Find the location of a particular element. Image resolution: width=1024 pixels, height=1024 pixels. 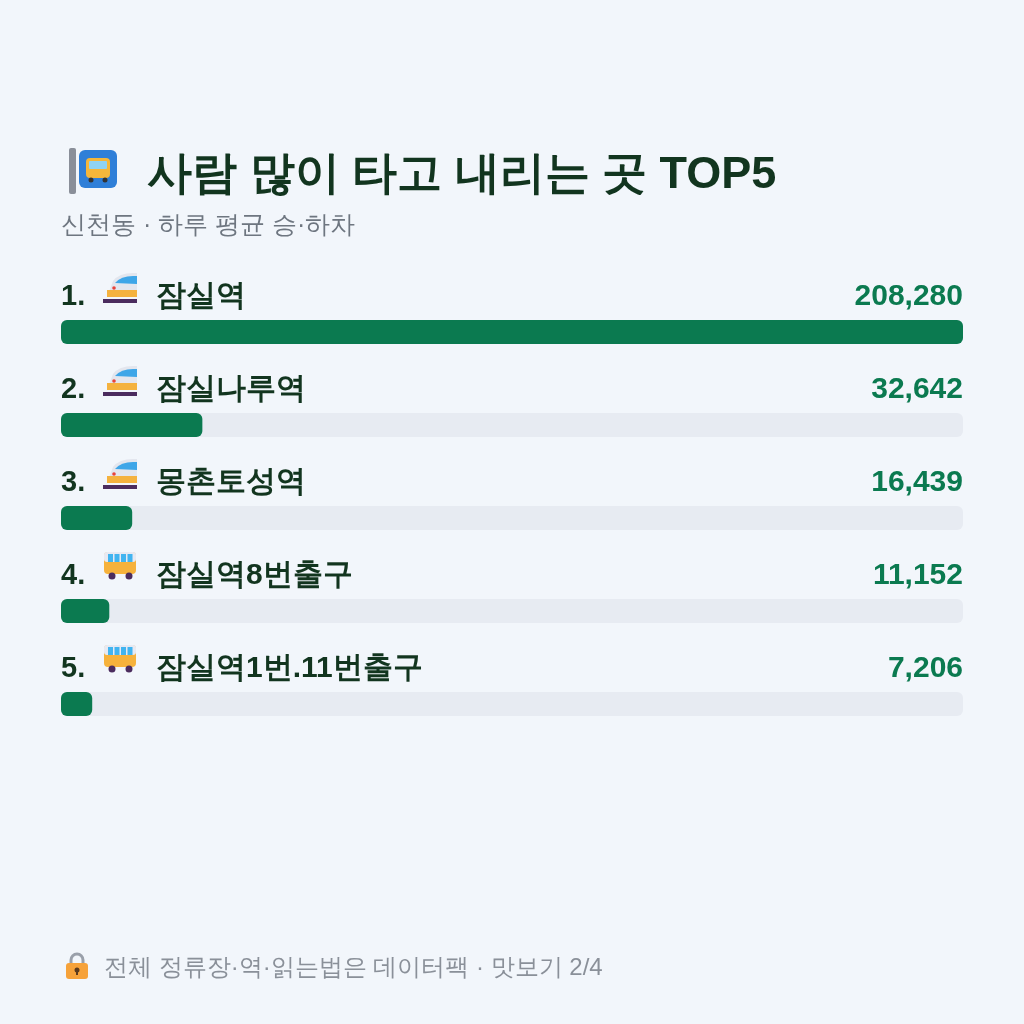

data-label: 16,439 is located at coordinates (917, 480).